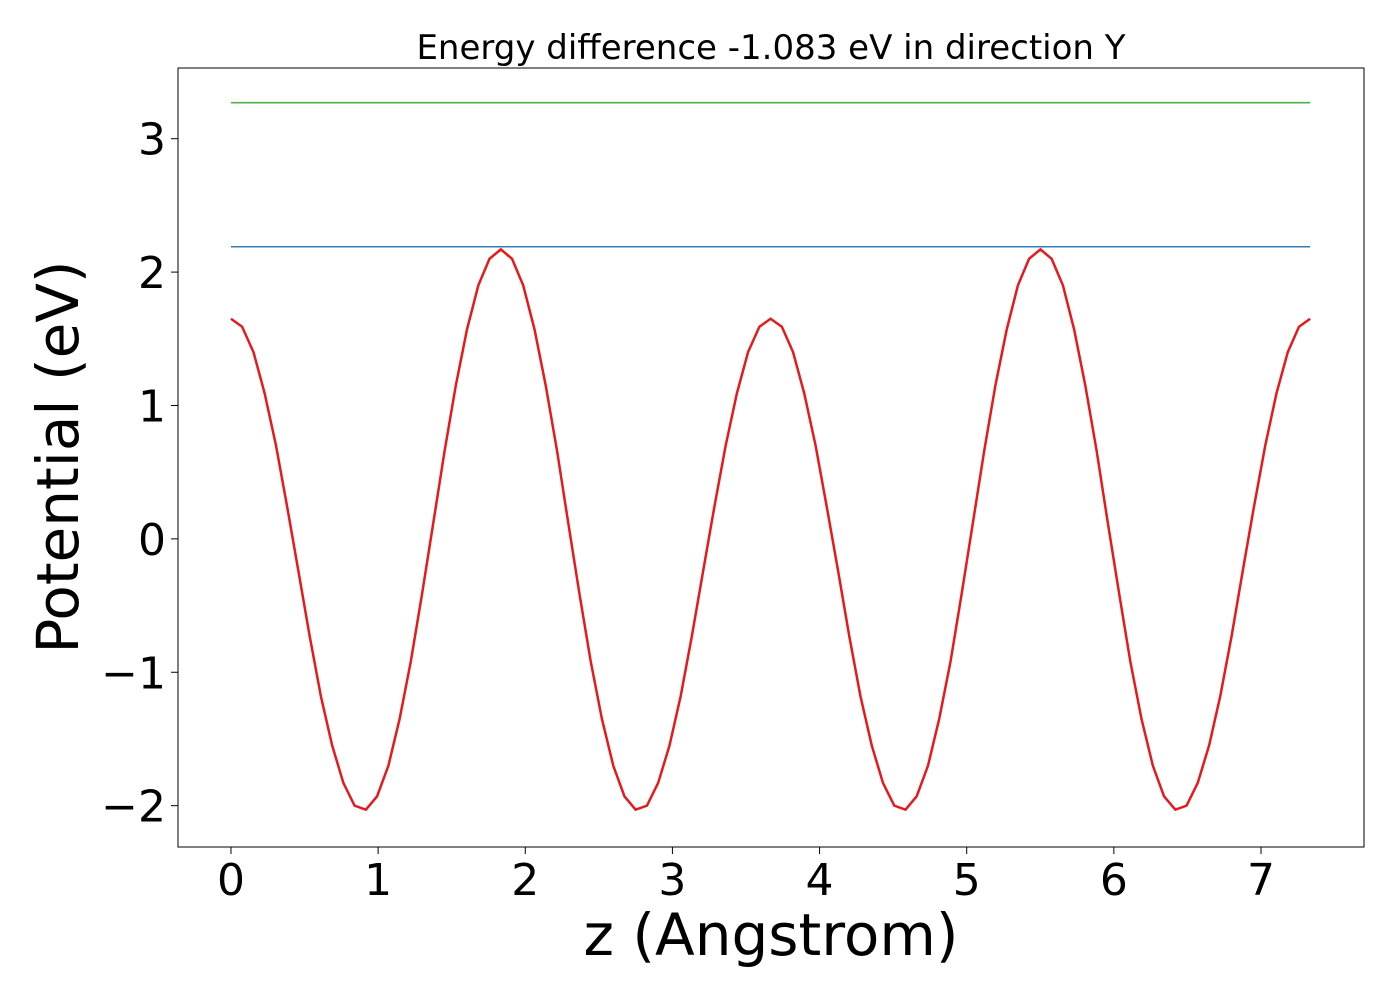  What do you see at coordinates (820, 880) in the screenshot?
I see `x-tick-label: 4` at bounding box center [820, 880].